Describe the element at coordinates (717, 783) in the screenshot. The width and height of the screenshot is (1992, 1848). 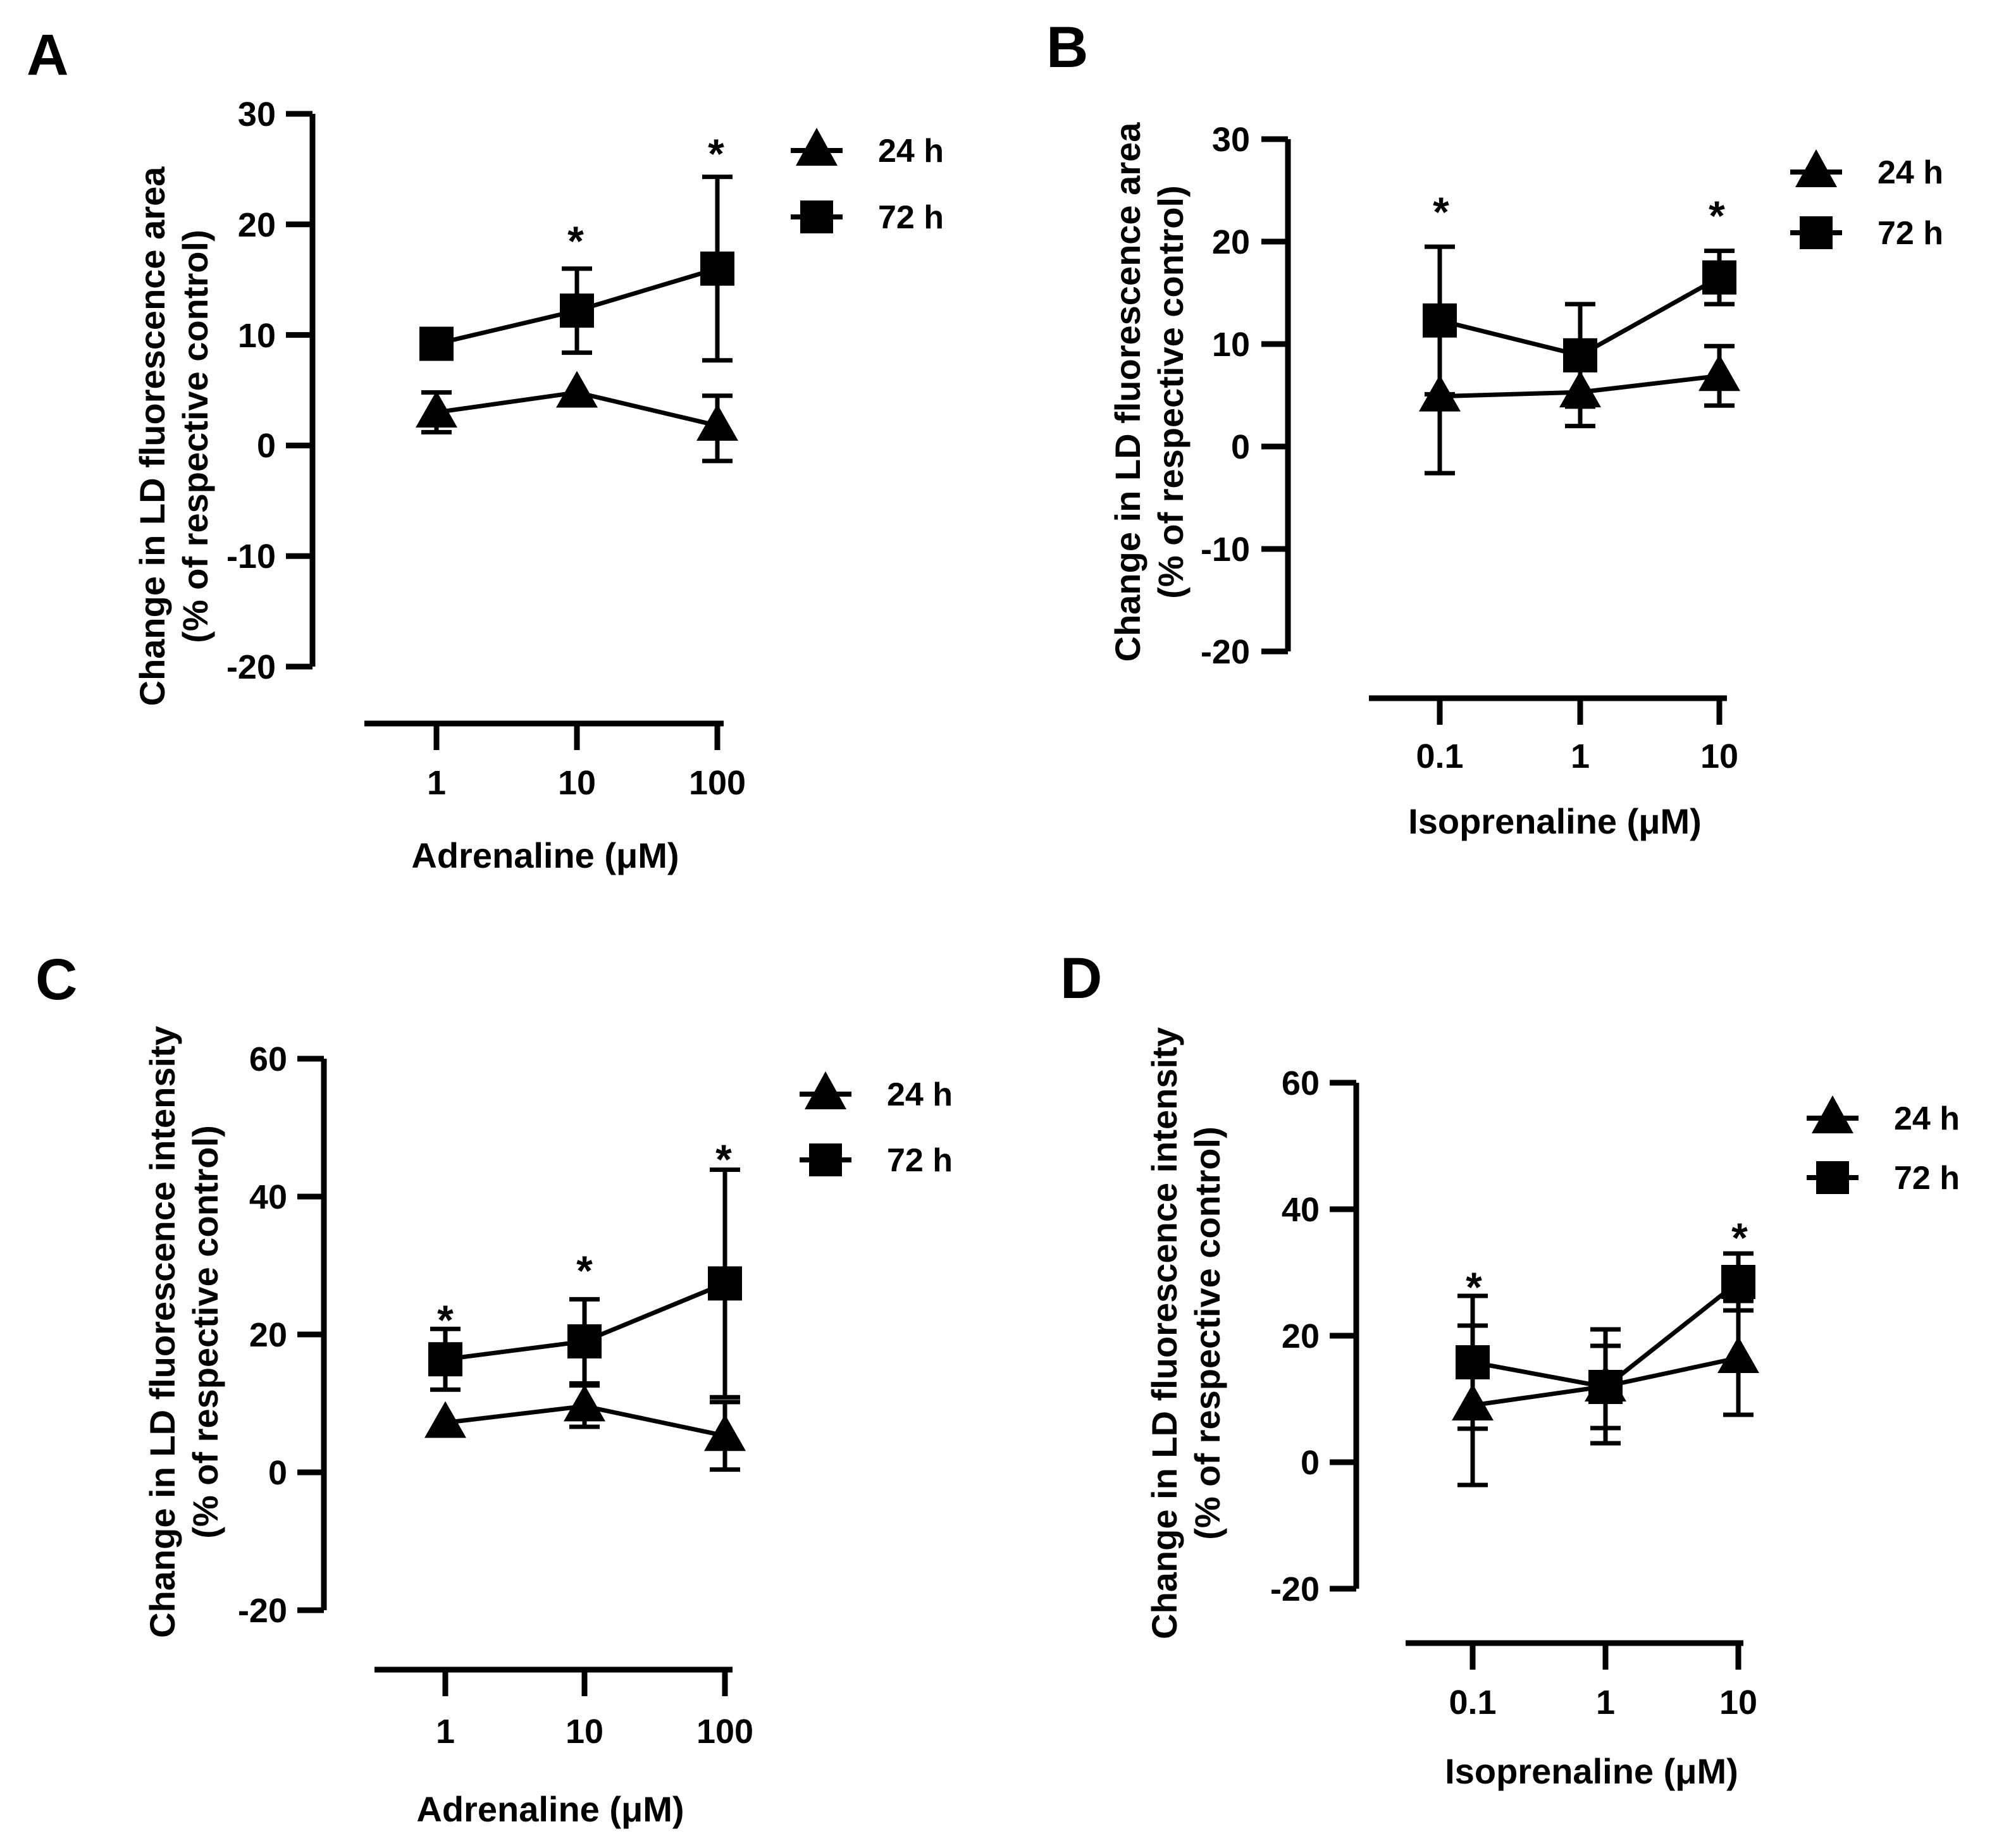
I see `x-tick-label-a-100: 100` at that location.